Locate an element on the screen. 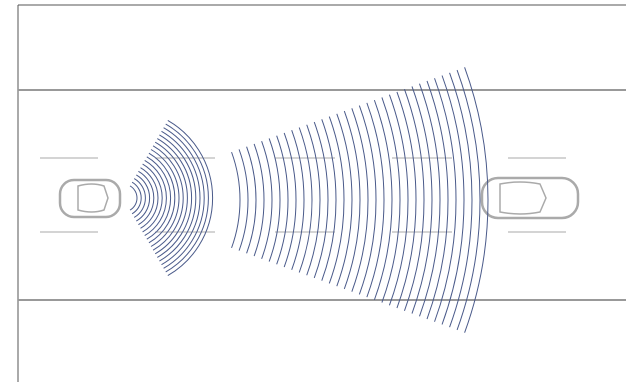  car-left is located at coordinates (90, 198).